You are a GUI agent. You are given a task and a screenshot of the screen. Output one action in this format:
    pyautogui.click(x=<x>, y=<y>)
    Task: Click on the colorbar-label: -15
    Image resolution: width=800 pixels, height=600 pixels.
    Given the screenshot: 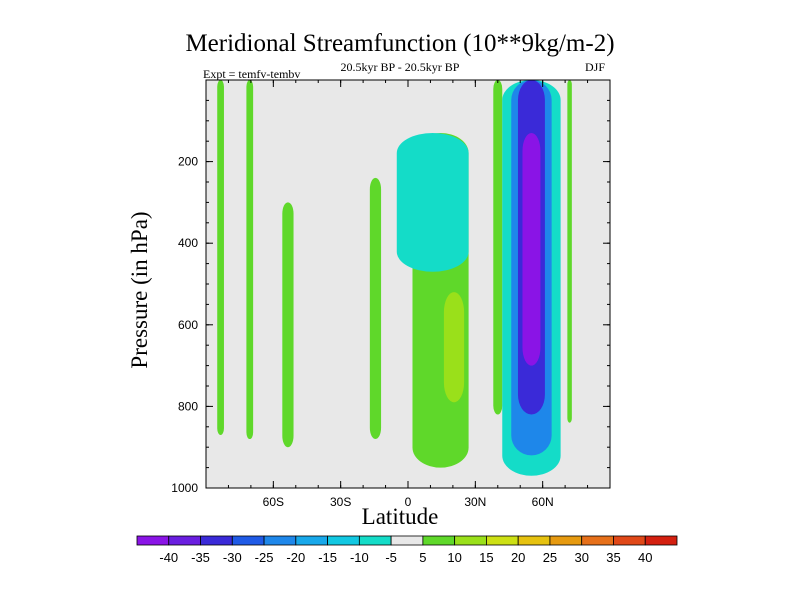 What is the action you would take?
    pyautogui.click(x=327, y=557)
    